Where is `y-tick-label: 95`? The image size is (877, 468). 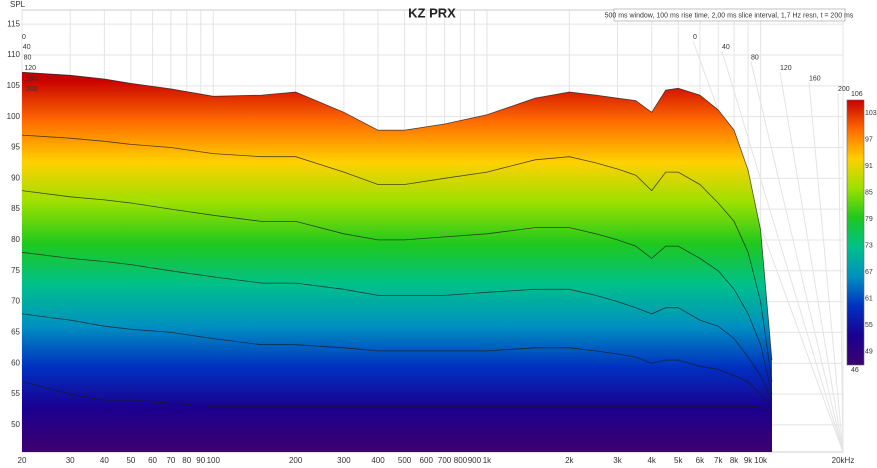
y-tick-label: 95 is located at coordinates (15, 147).